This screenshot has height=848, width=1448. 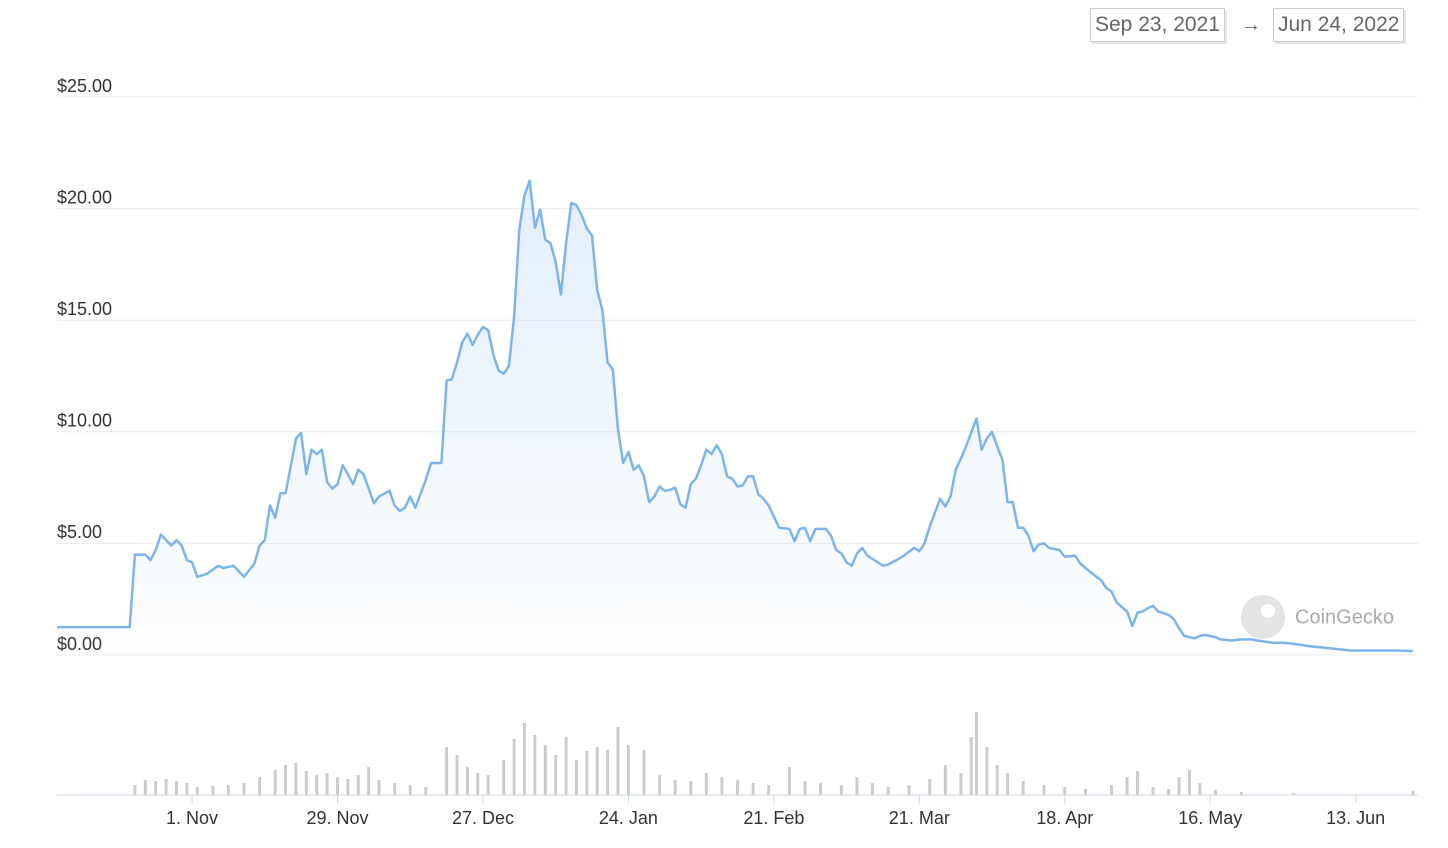 What do you see at coordinates (483, 818) in the screenshot?
I see `x-tick-label: 27. Dec` at bounding box center [483, 818].